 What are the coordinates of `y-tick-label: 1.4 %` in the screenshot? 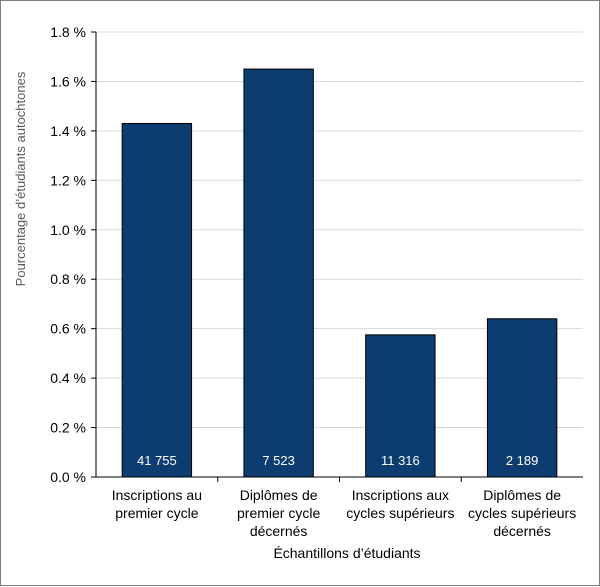 It's located at (68, 131).